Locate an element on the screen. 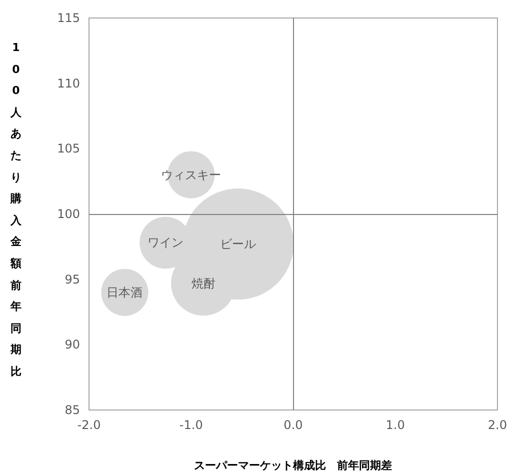  y-tick-label: 110 is located at coordinates (68, 83).